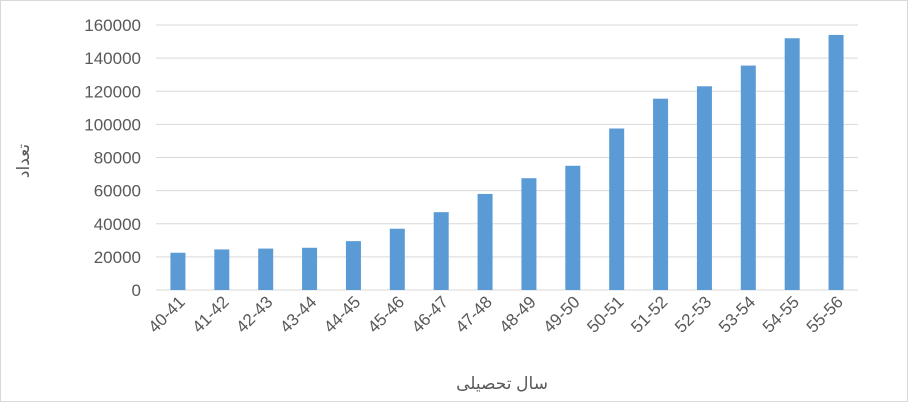  Describe the element at coordinates (112, 58) in the screenshot. I see `y-tick-label: 140000` at that location.